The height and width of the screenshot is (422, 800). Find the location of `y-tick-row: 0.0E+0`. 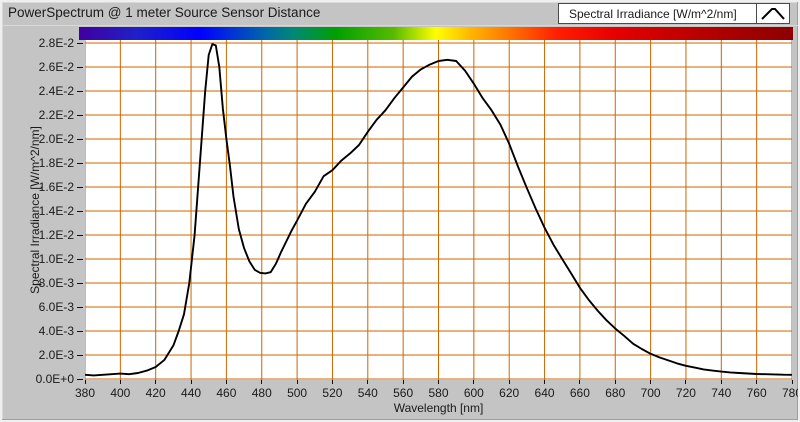

y-tick-row: 0.0E+0 is located at coordinates (43, 379).